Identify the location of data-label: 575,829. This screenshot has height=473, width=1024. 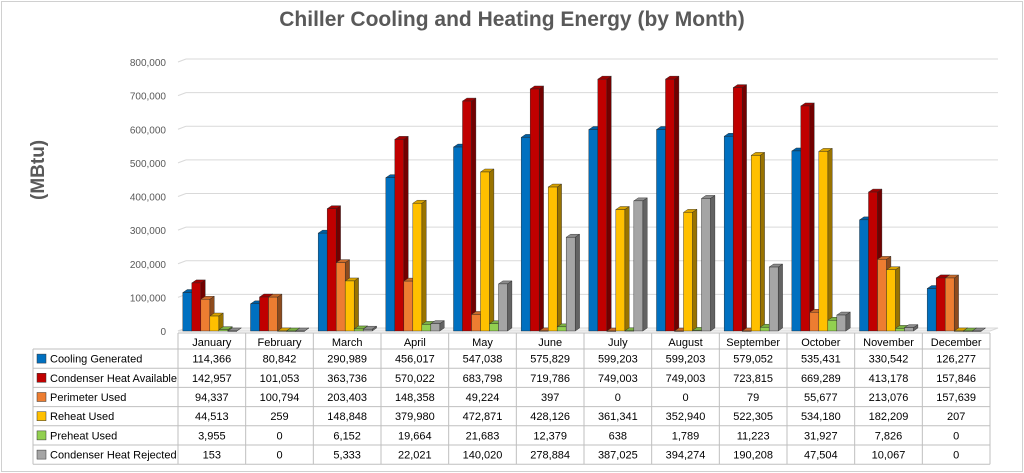
(550, 360).